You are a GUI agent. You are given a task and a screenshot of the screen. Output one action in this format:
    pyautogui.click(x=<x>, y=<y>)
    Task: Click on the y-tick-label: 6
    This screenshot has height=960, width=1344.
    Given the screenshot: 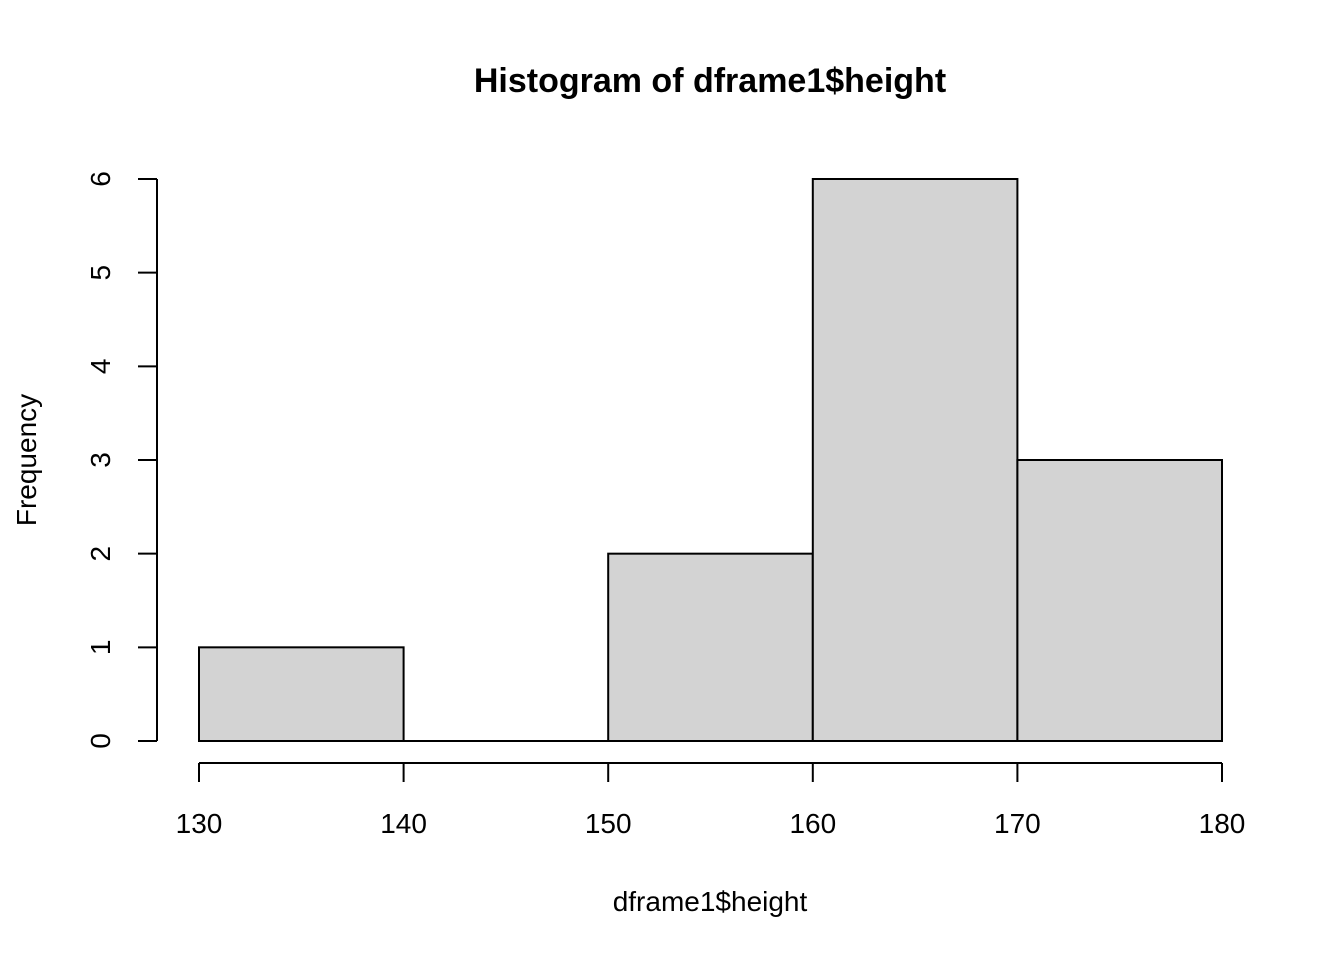 What is the action you would take?
    pyautogui.click(x=100, y=179)
    